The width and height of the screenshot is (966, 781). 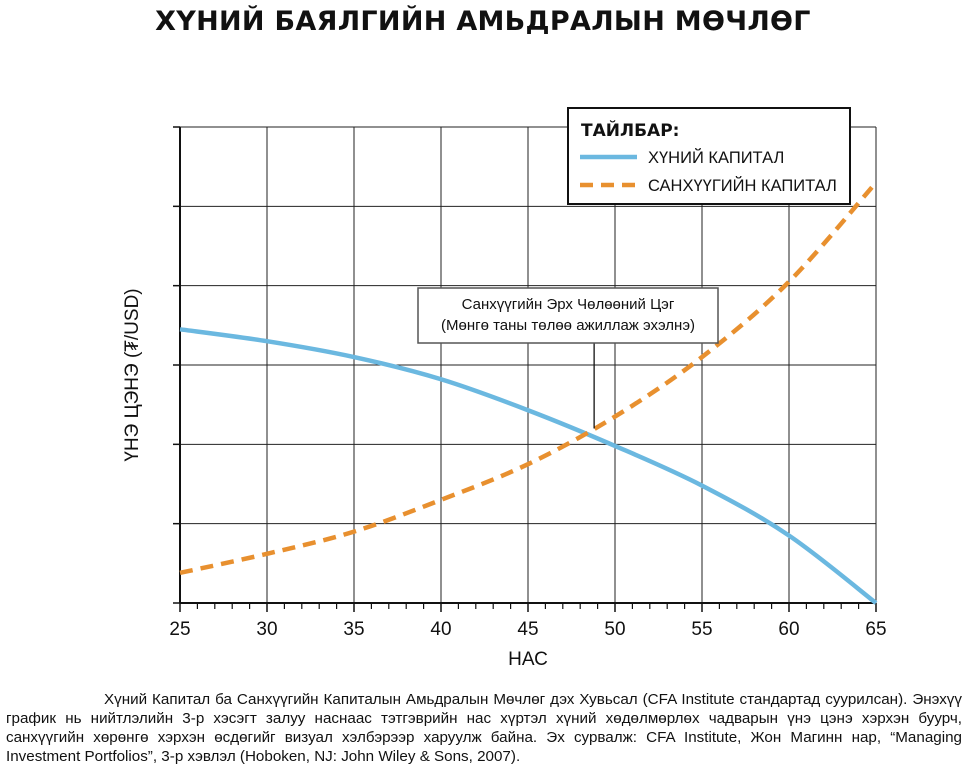 What do you see at coordinates (527, 629) in the screenshot?
I see `x-tick-label: 45` at bounding box center [527, 629].